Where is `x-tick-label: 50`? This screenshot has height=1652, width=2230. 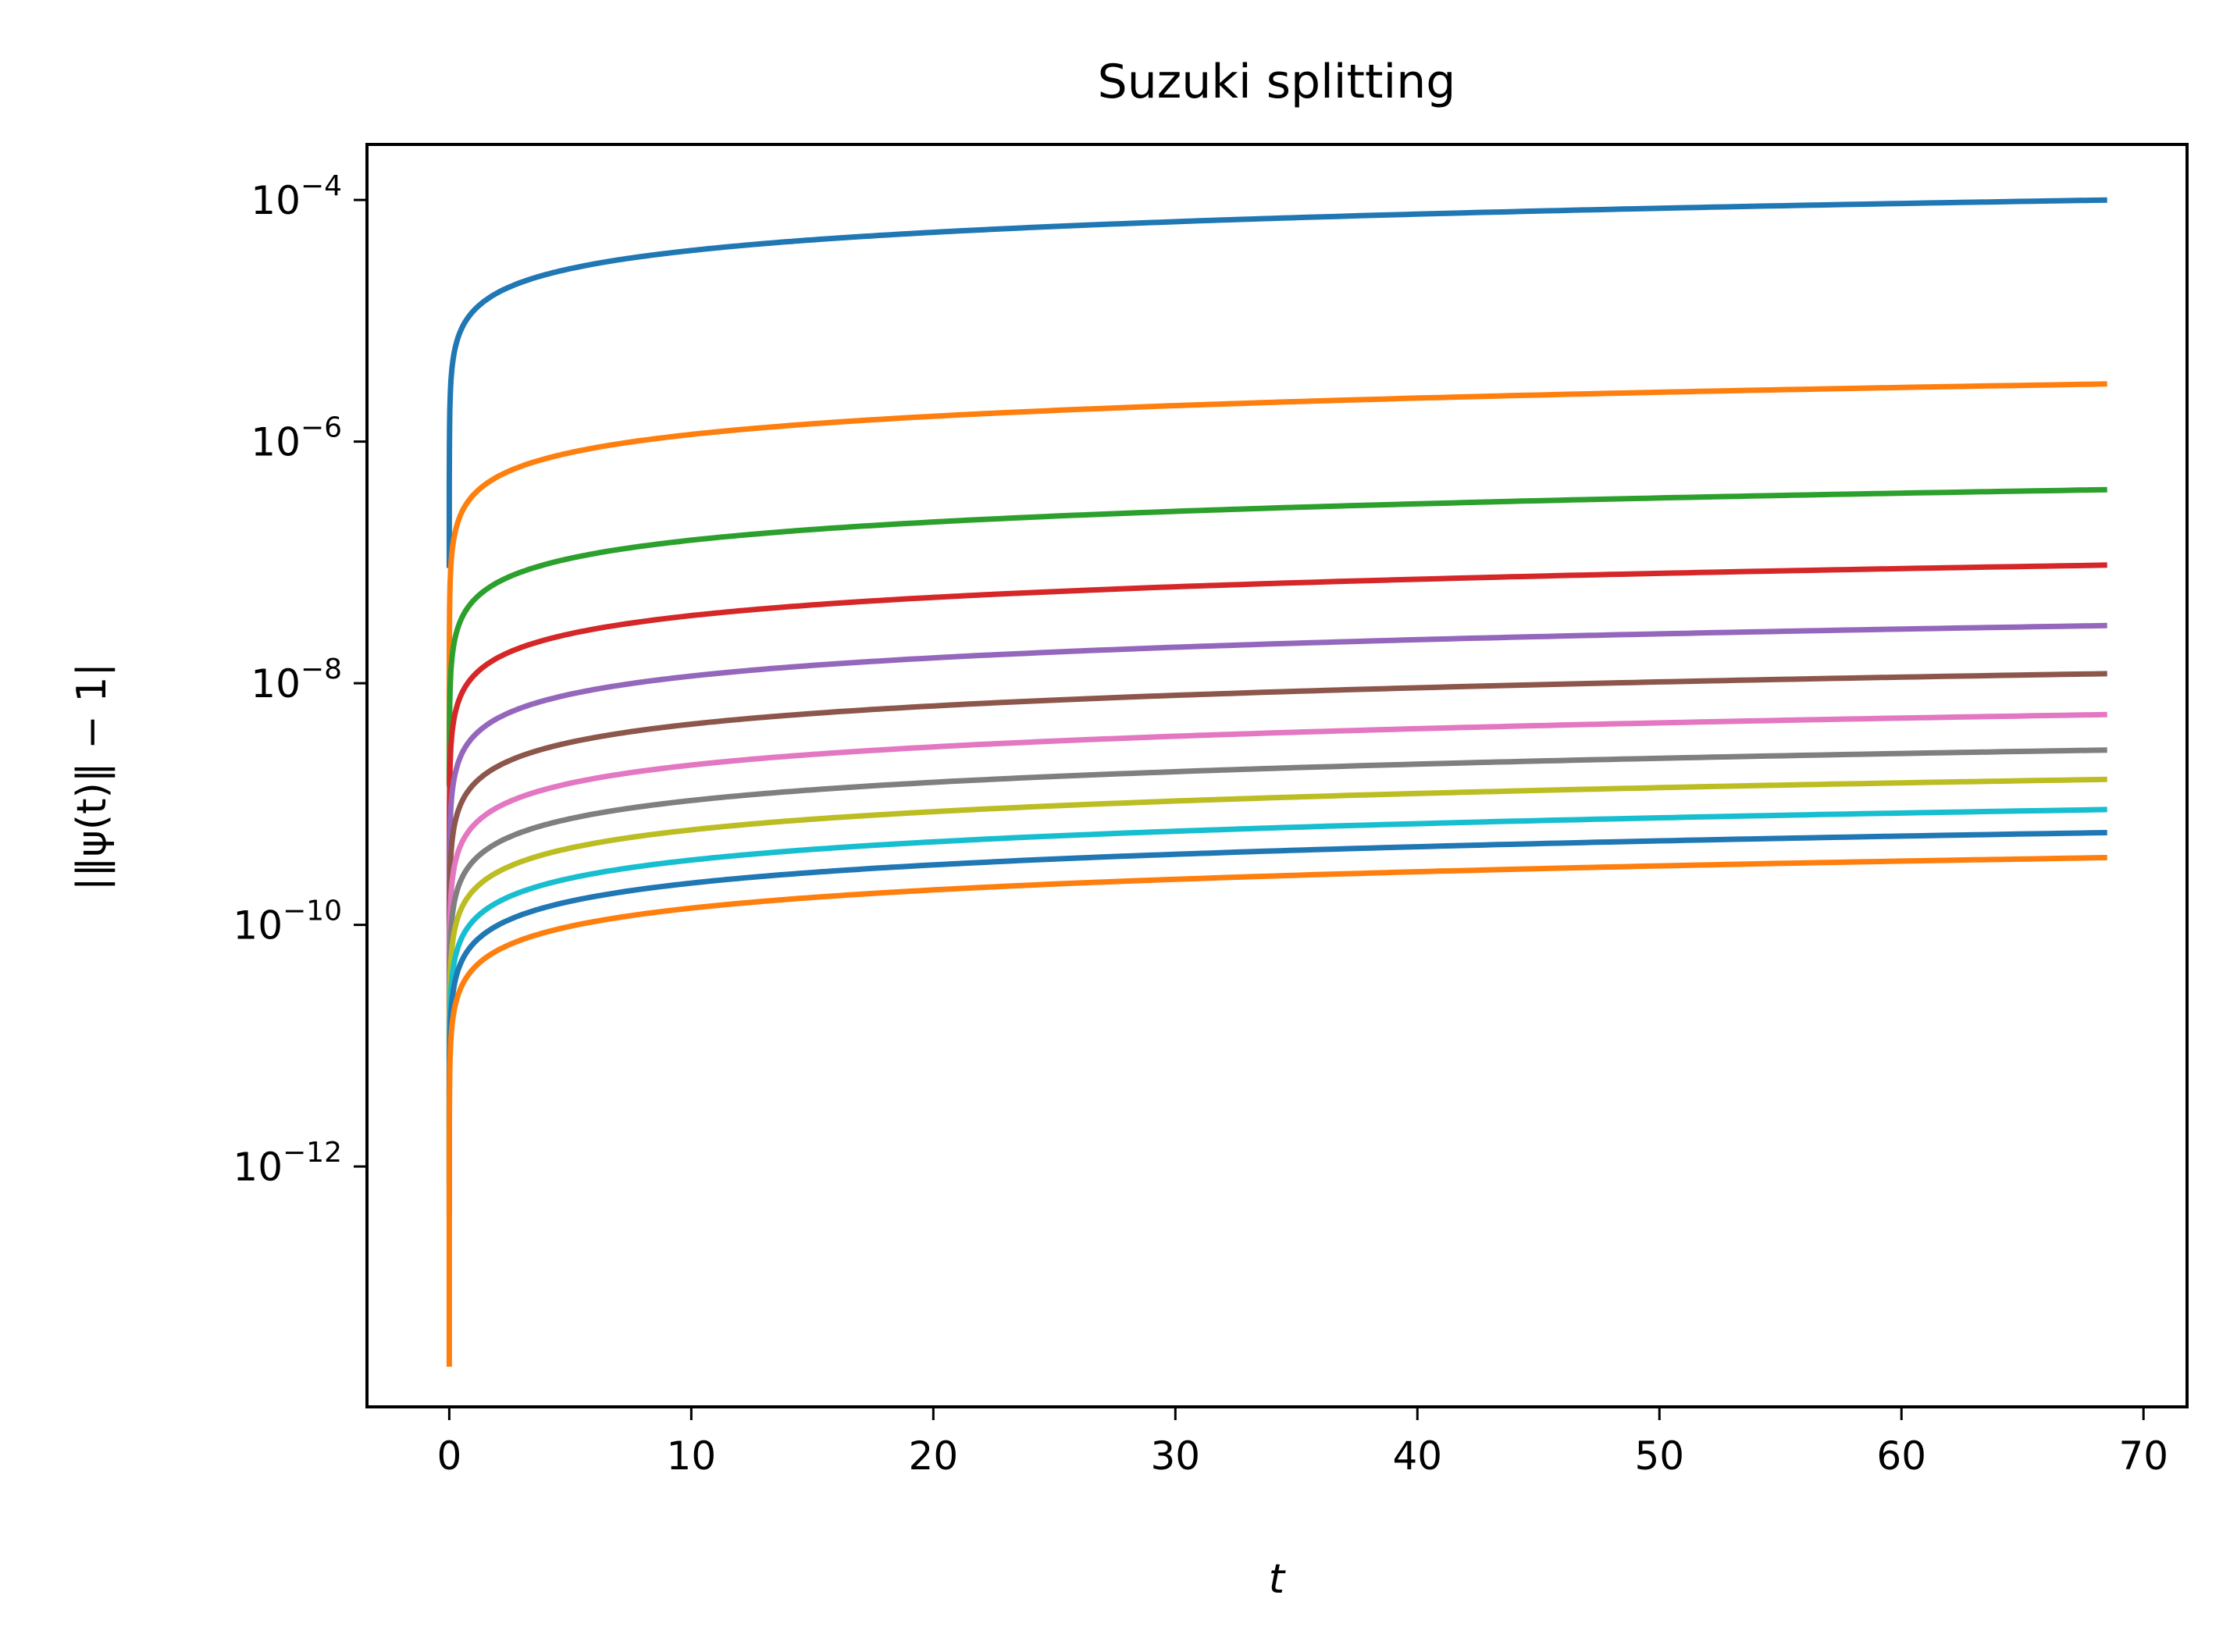 x-tick-label: 50 is located at coordinates (1659, 1456).